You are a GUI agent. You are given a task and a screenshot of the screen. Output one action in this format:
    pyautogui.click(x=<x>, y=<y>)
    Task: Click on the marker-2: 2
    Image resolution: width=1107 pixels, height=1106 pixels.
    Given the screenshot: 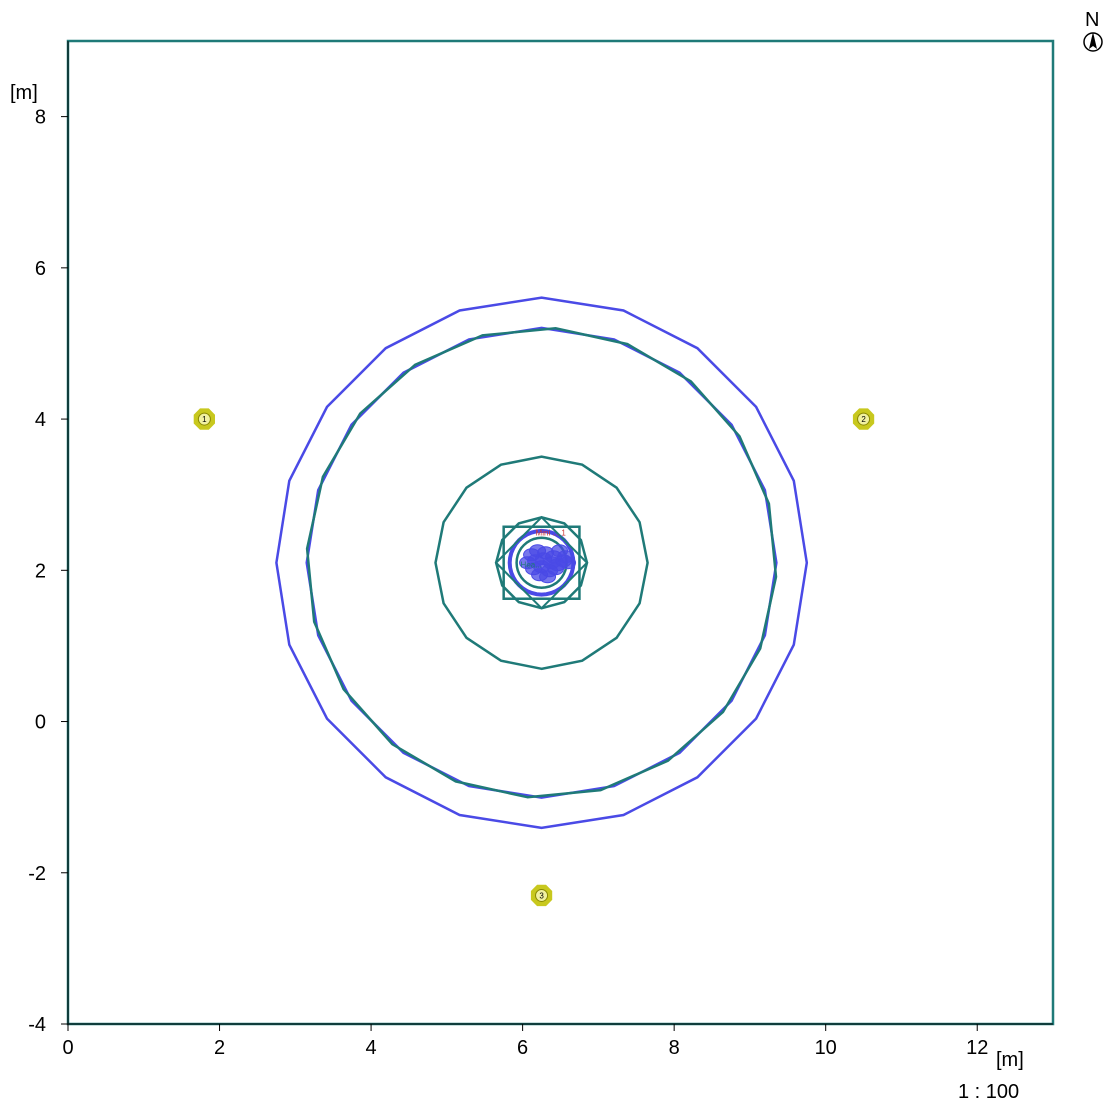 What is the action you would take?
    pyautogui.click(x=863, y=419)
    